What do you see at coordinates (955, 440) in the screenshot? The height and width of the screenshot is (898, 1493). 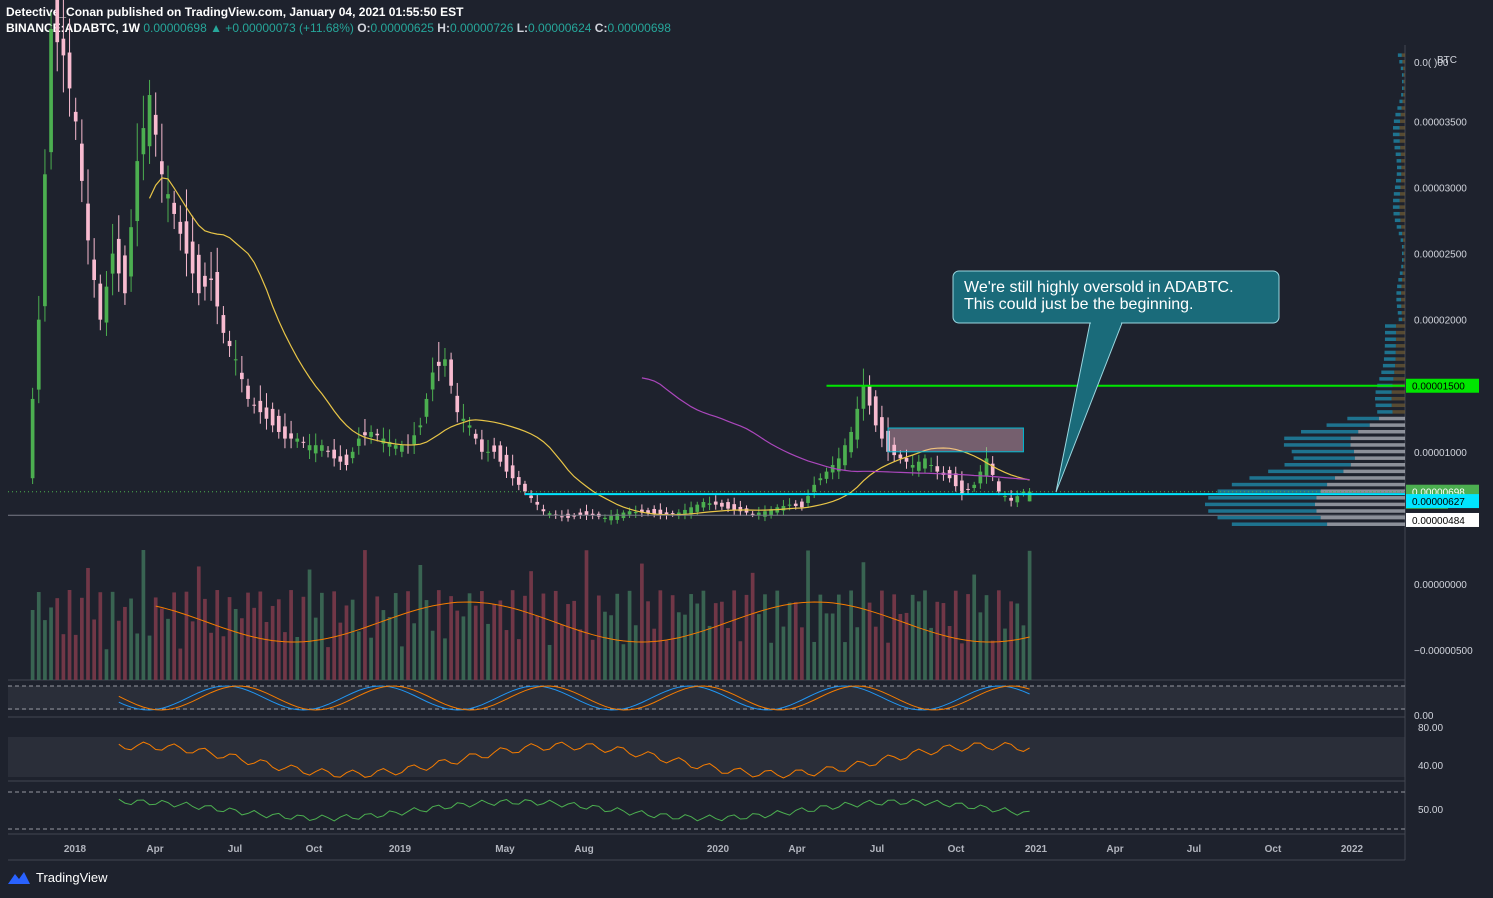 I see `supply-zone` at bounding box center [955, 440].